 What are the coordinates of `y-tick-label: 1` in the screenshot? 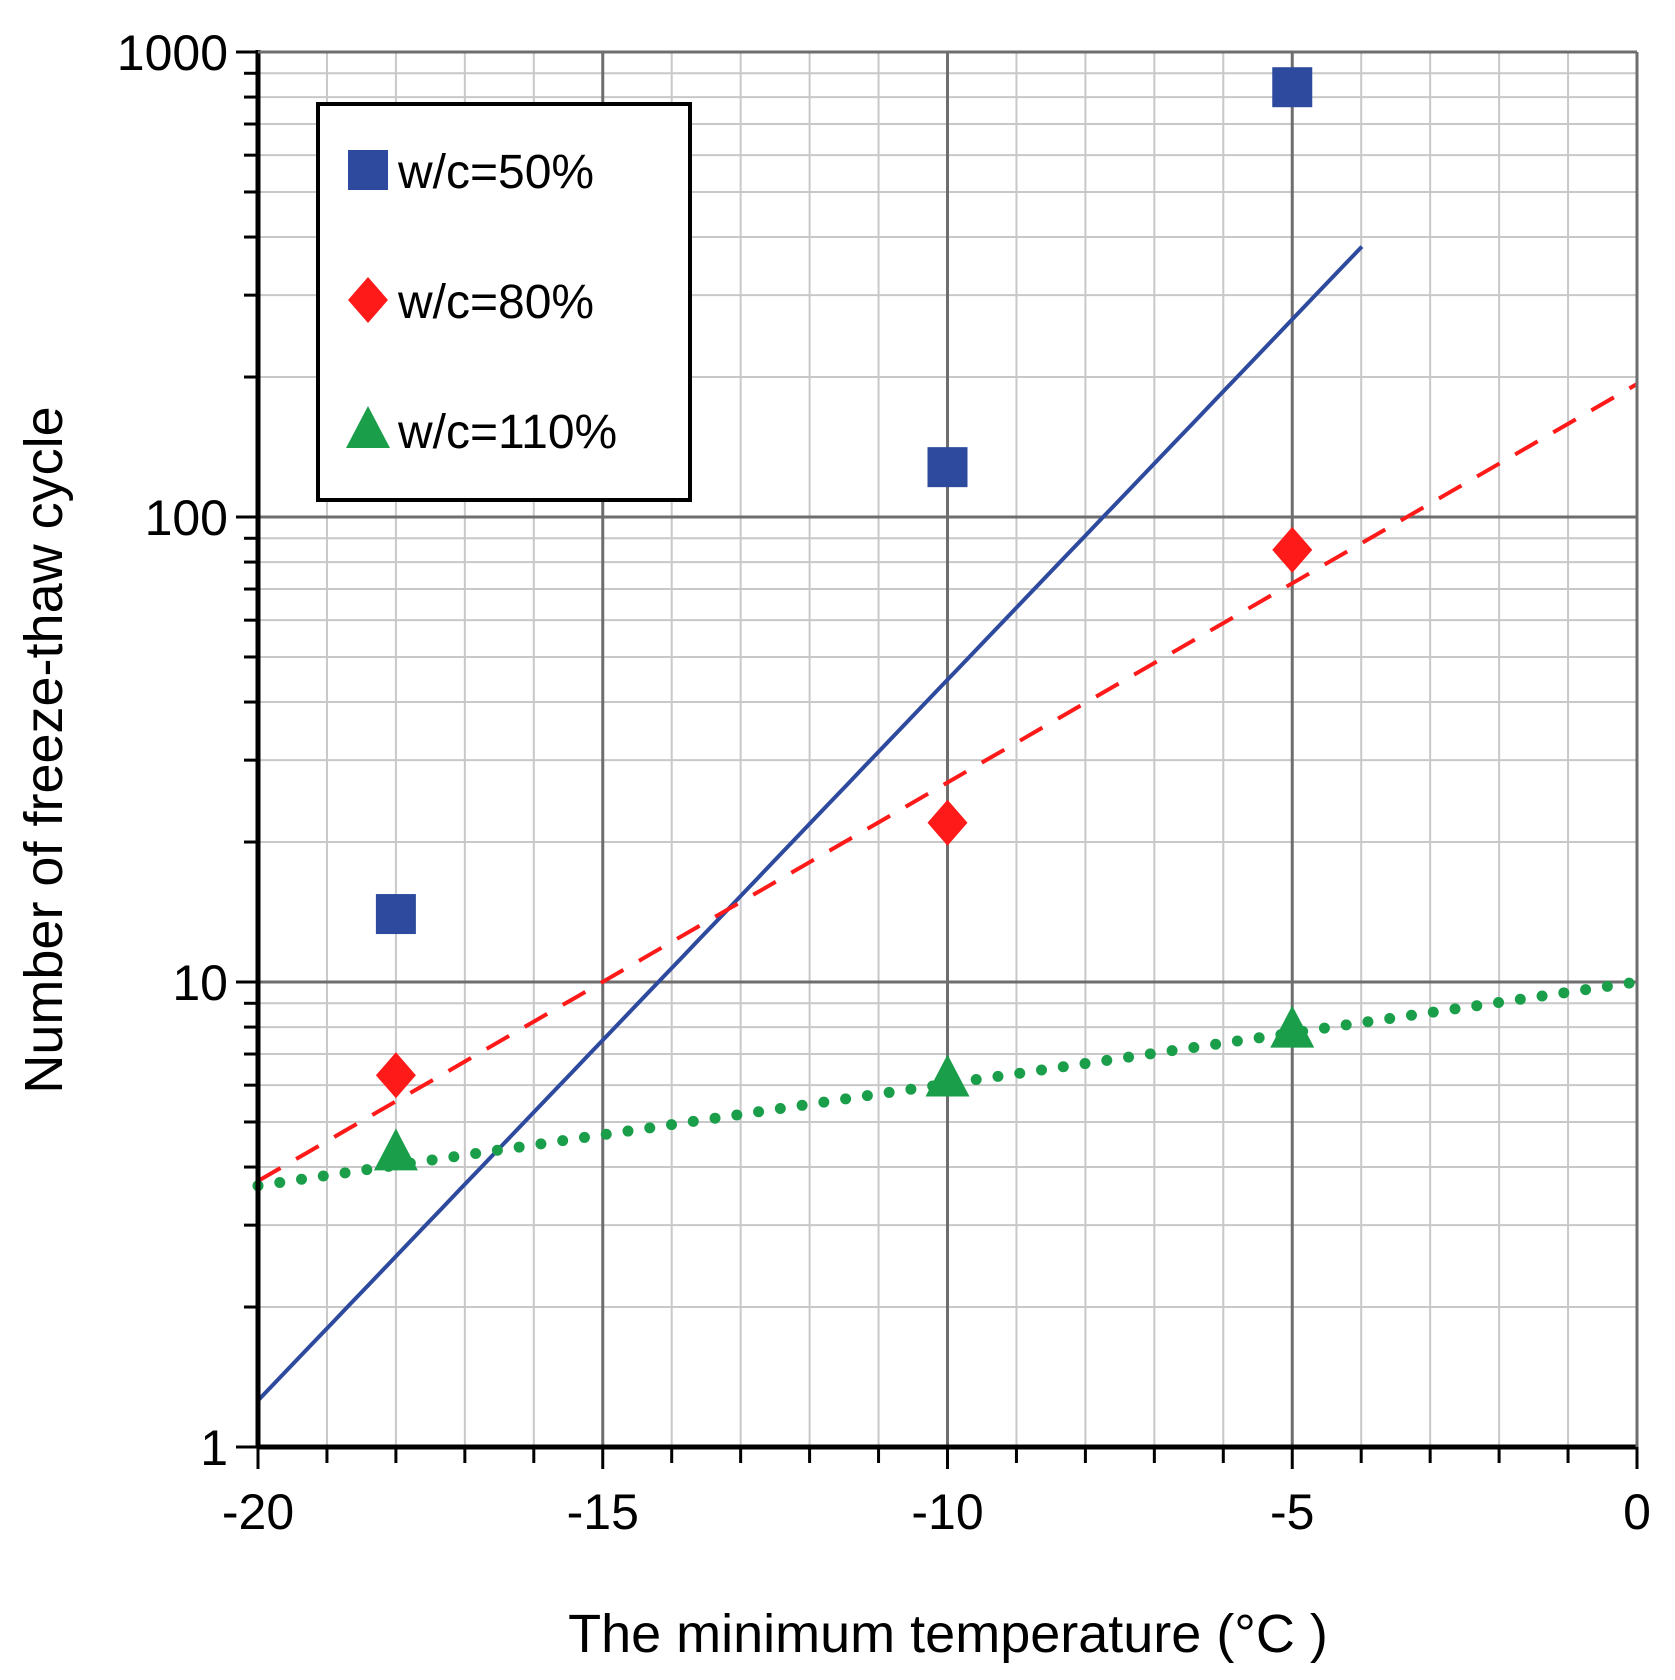 It's located at (214, 1448).